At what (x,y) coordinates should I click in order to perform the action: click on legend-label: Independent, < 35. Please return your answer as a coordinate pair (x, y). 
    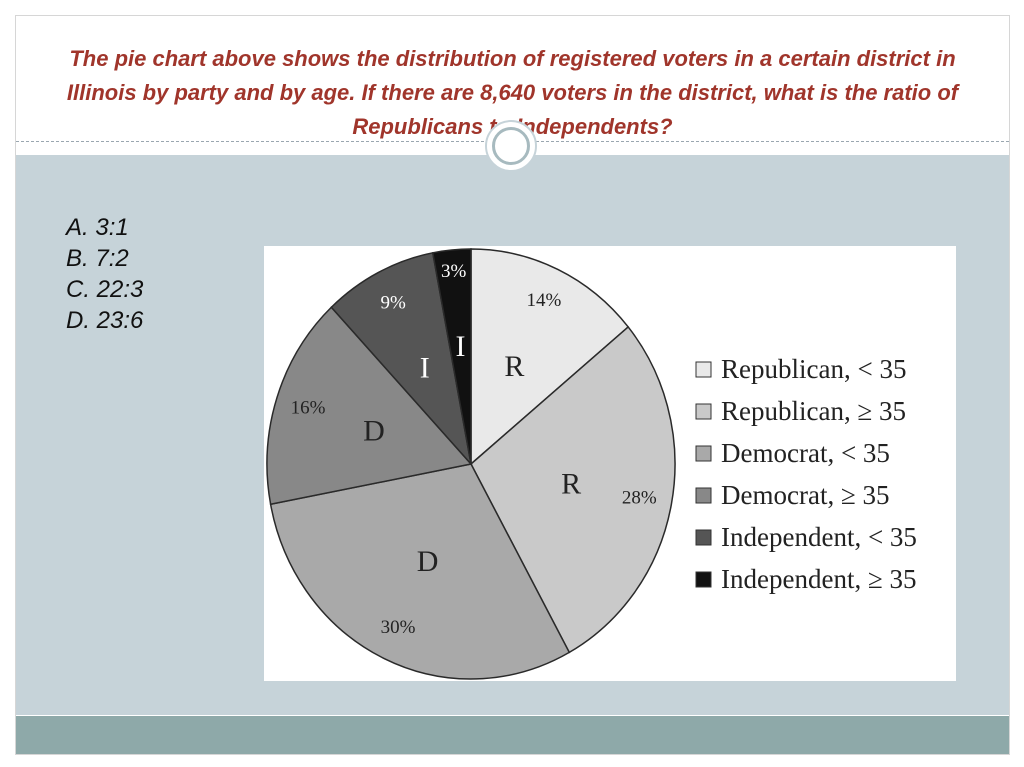
    Looking at the image, I should click on (819, 537).